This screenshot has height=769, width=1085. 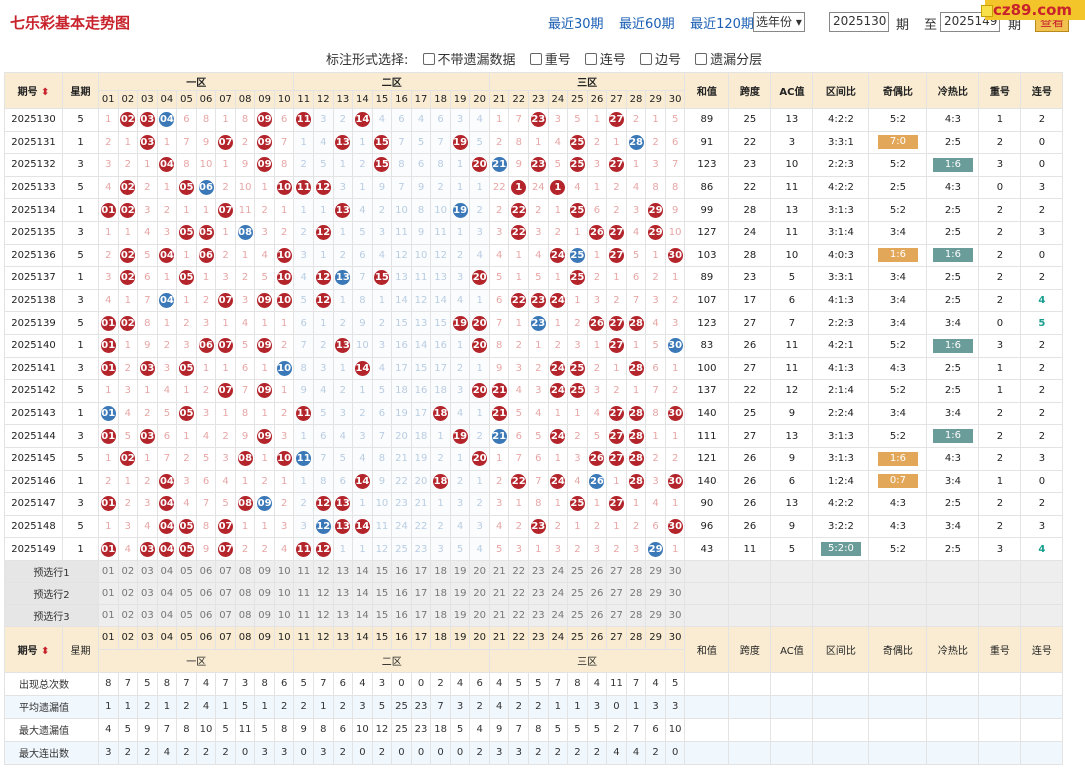 I want to click on recent-120-link: 最近120期, so click(x=722, y=24).